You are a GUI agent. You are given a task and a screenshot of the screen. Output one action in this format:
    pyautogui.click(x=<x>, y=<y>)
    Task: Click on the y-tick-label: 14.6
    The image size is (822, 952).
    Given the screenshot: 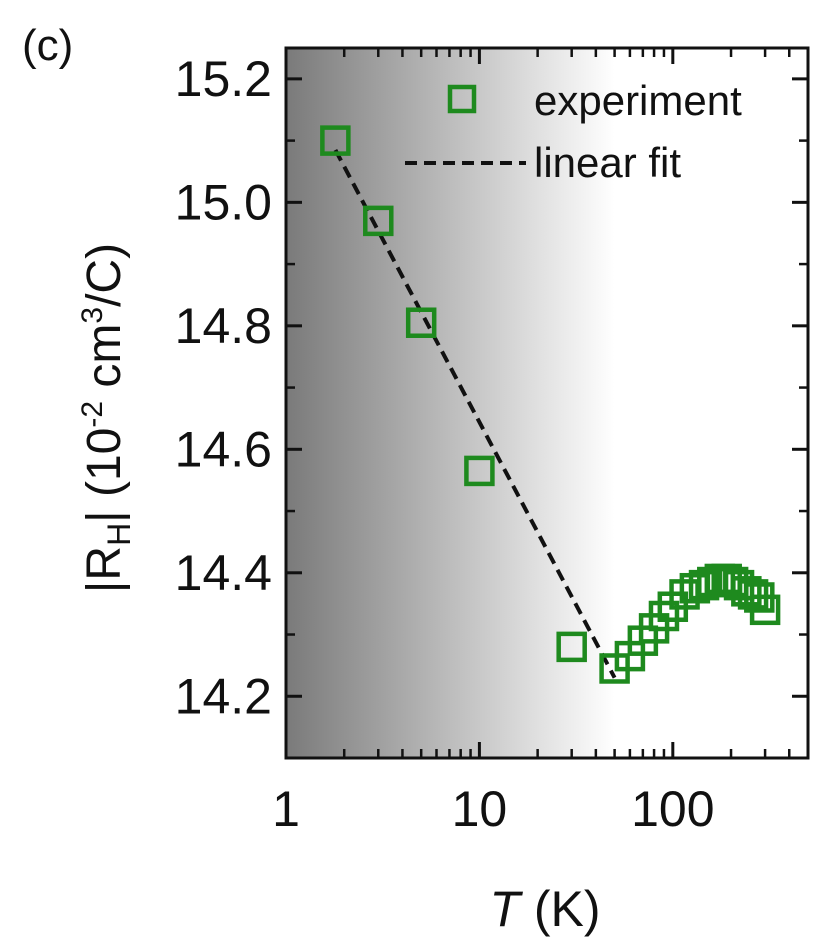 What is the action you would take?
    pyautogui.click(x=223, y=449)
    